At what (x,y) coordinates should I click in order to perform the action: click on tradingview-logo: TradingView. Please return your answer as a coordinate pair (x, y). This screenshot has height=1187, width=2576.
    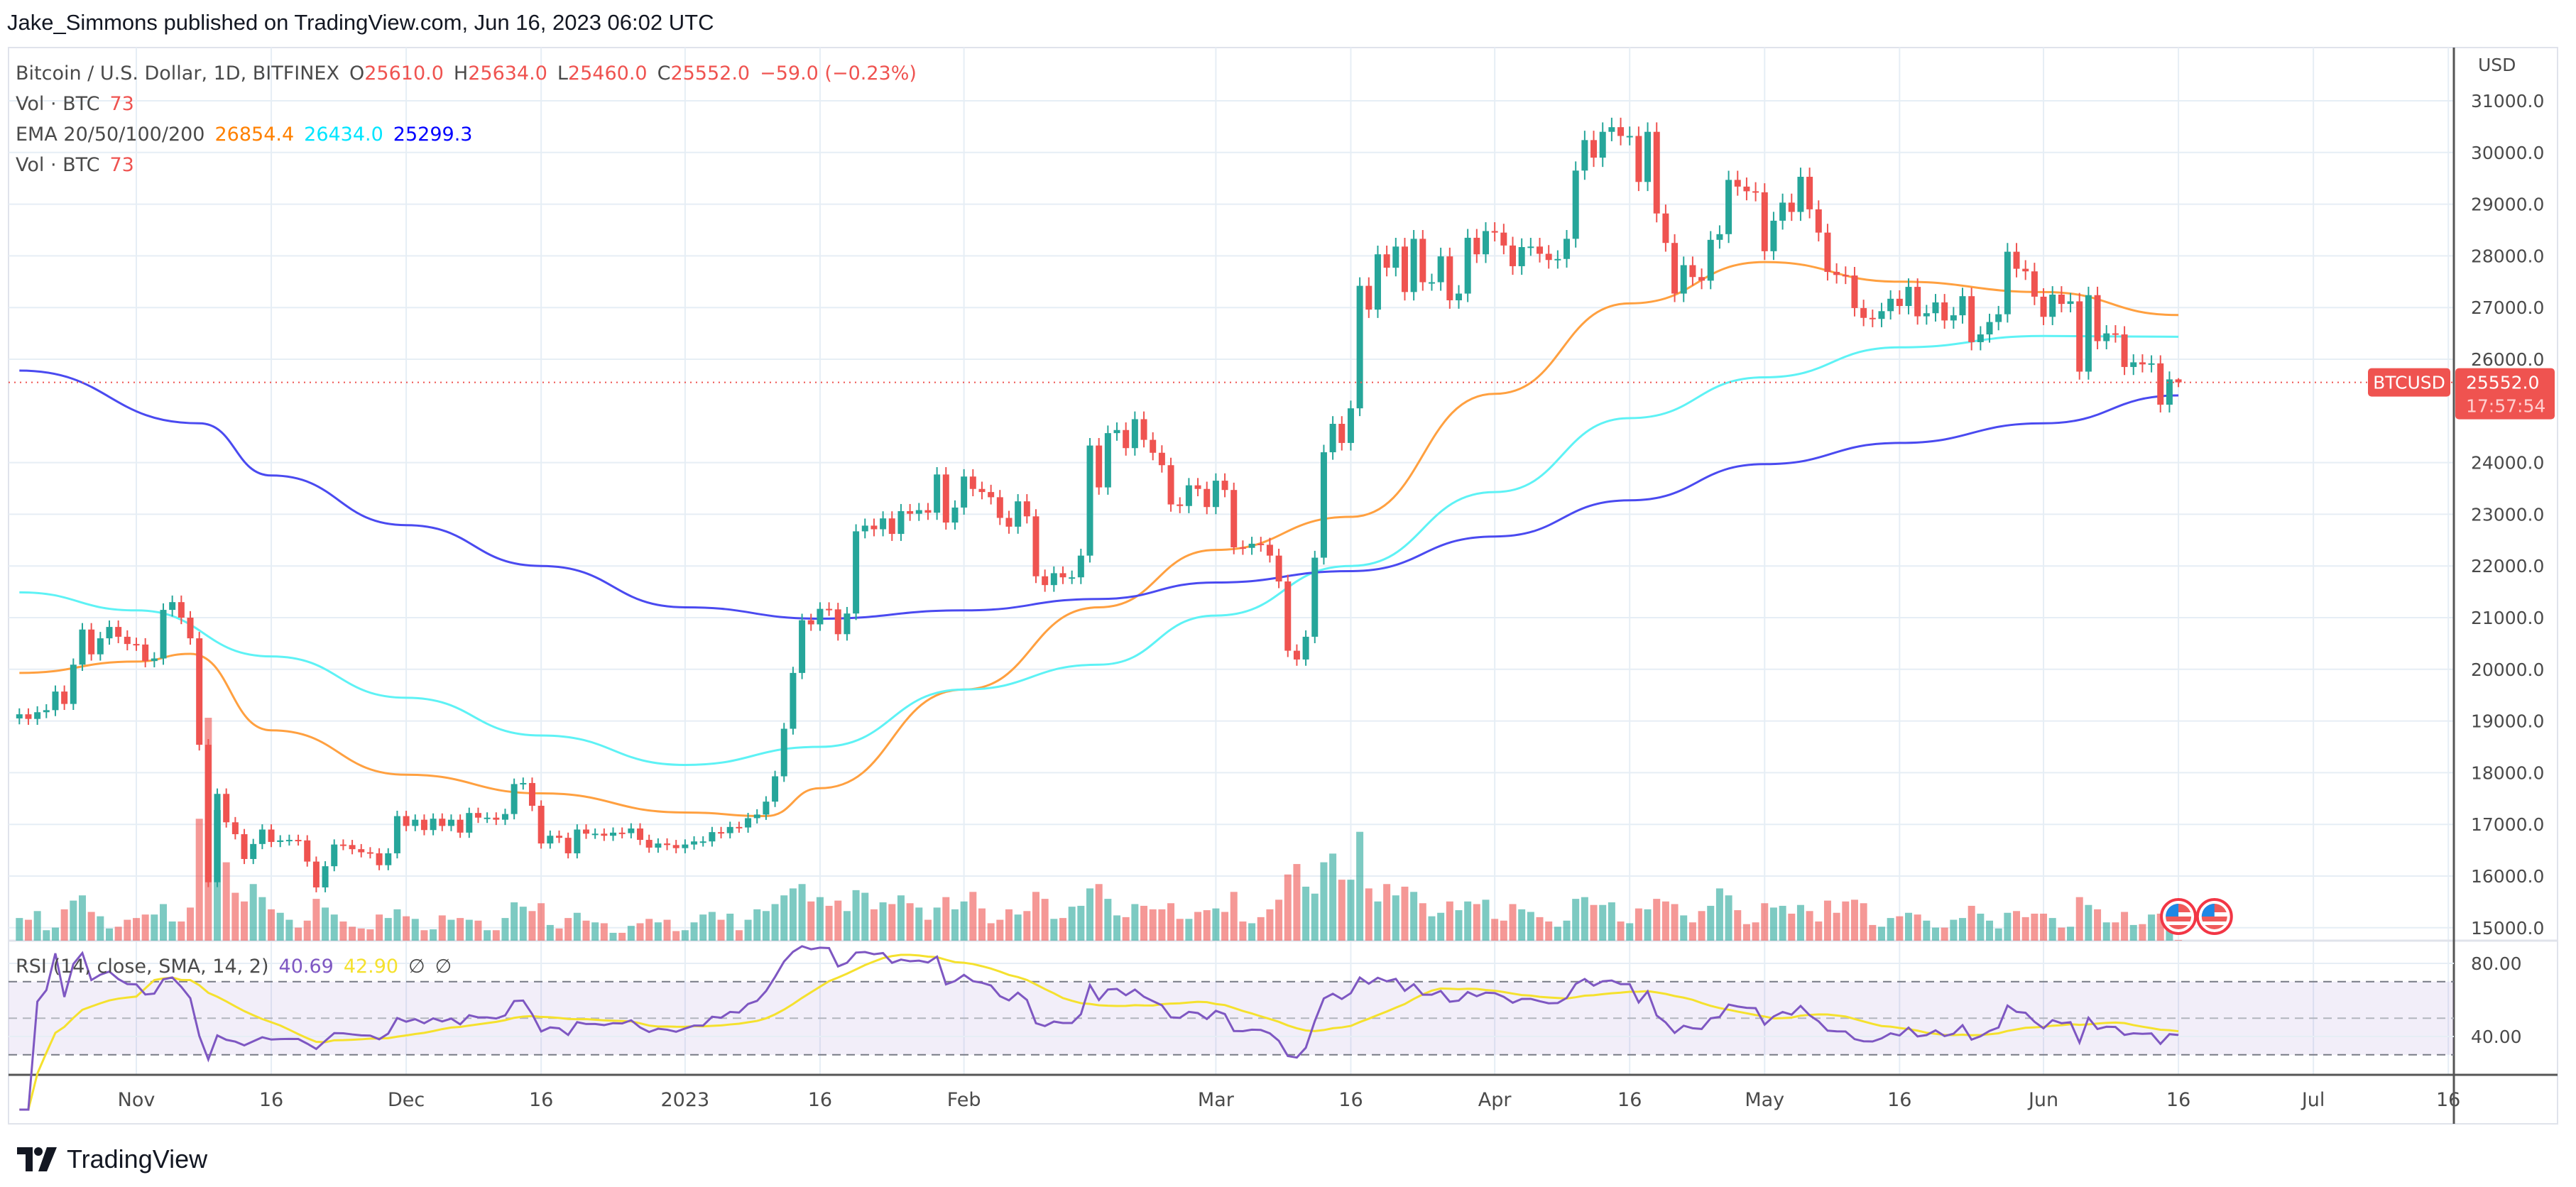
    Looking at the image, I should click on (112, 1159).